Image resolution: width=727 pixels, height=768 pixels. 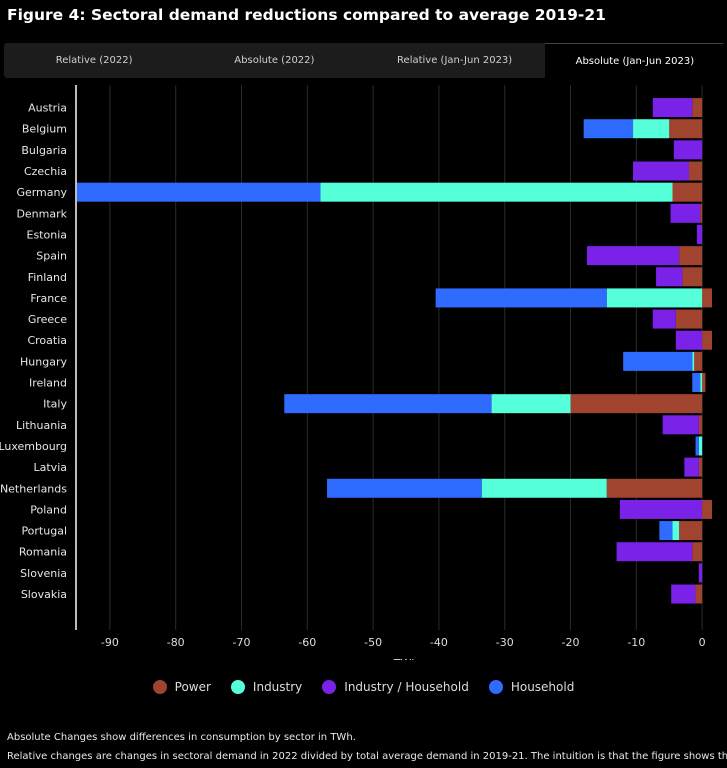 What do you see at coordinates (307, 642) in the screenshot?
I see `x-tick-label: -60` at bounding box center [307, 642].